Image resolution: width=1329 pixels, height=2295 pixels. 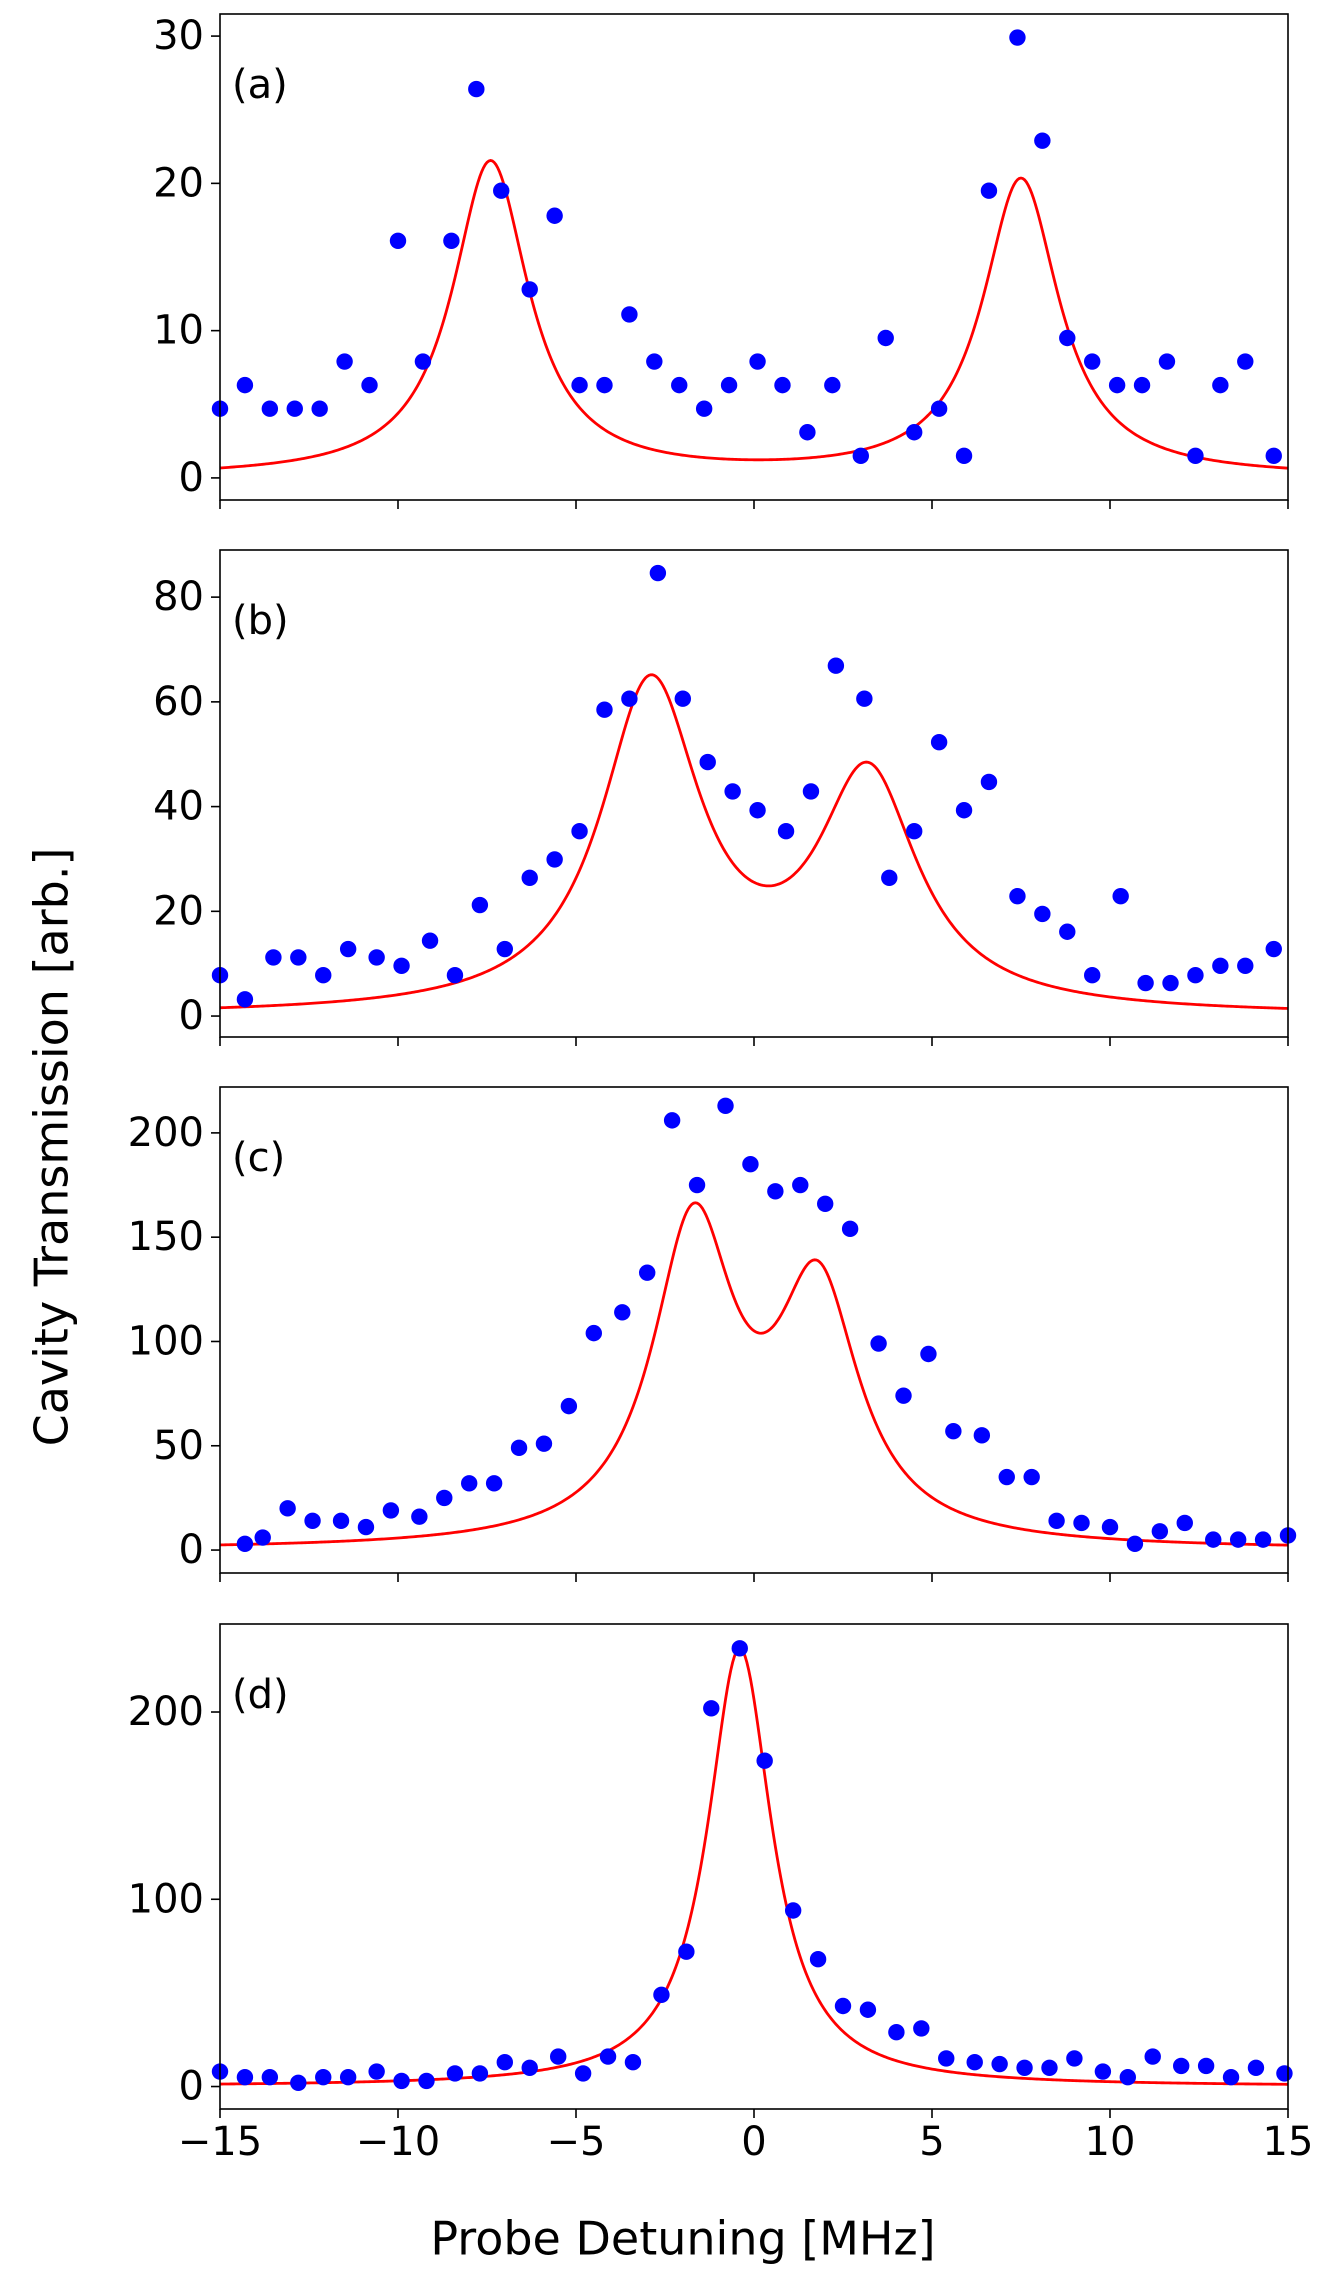 What do you see at coordinates (754, 314) in the screenshot?
I see `fit-curve` at bounding box center [754, 314].